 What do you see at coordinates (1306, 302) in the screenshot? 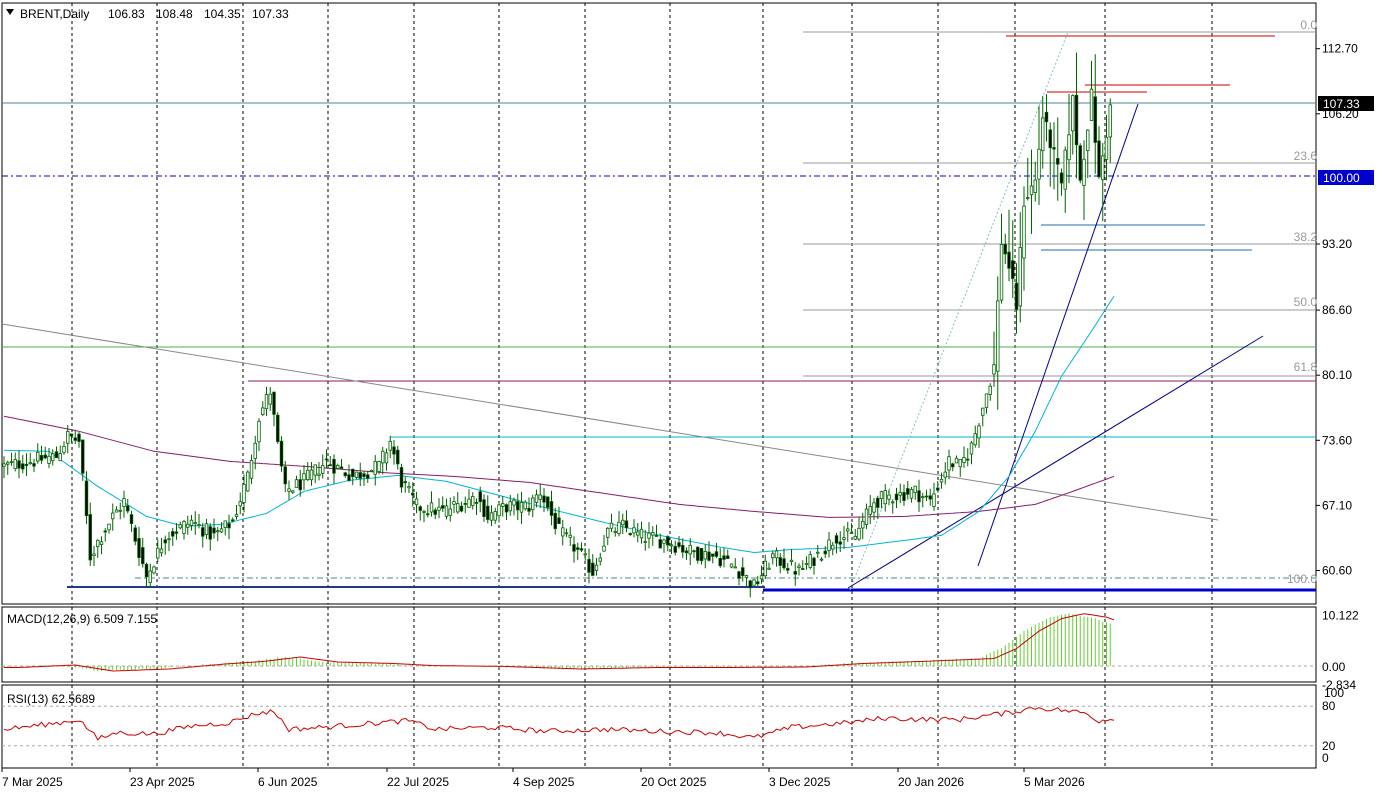
I see `fib-label-50: 50.0` at bounding box center [1306, 302].